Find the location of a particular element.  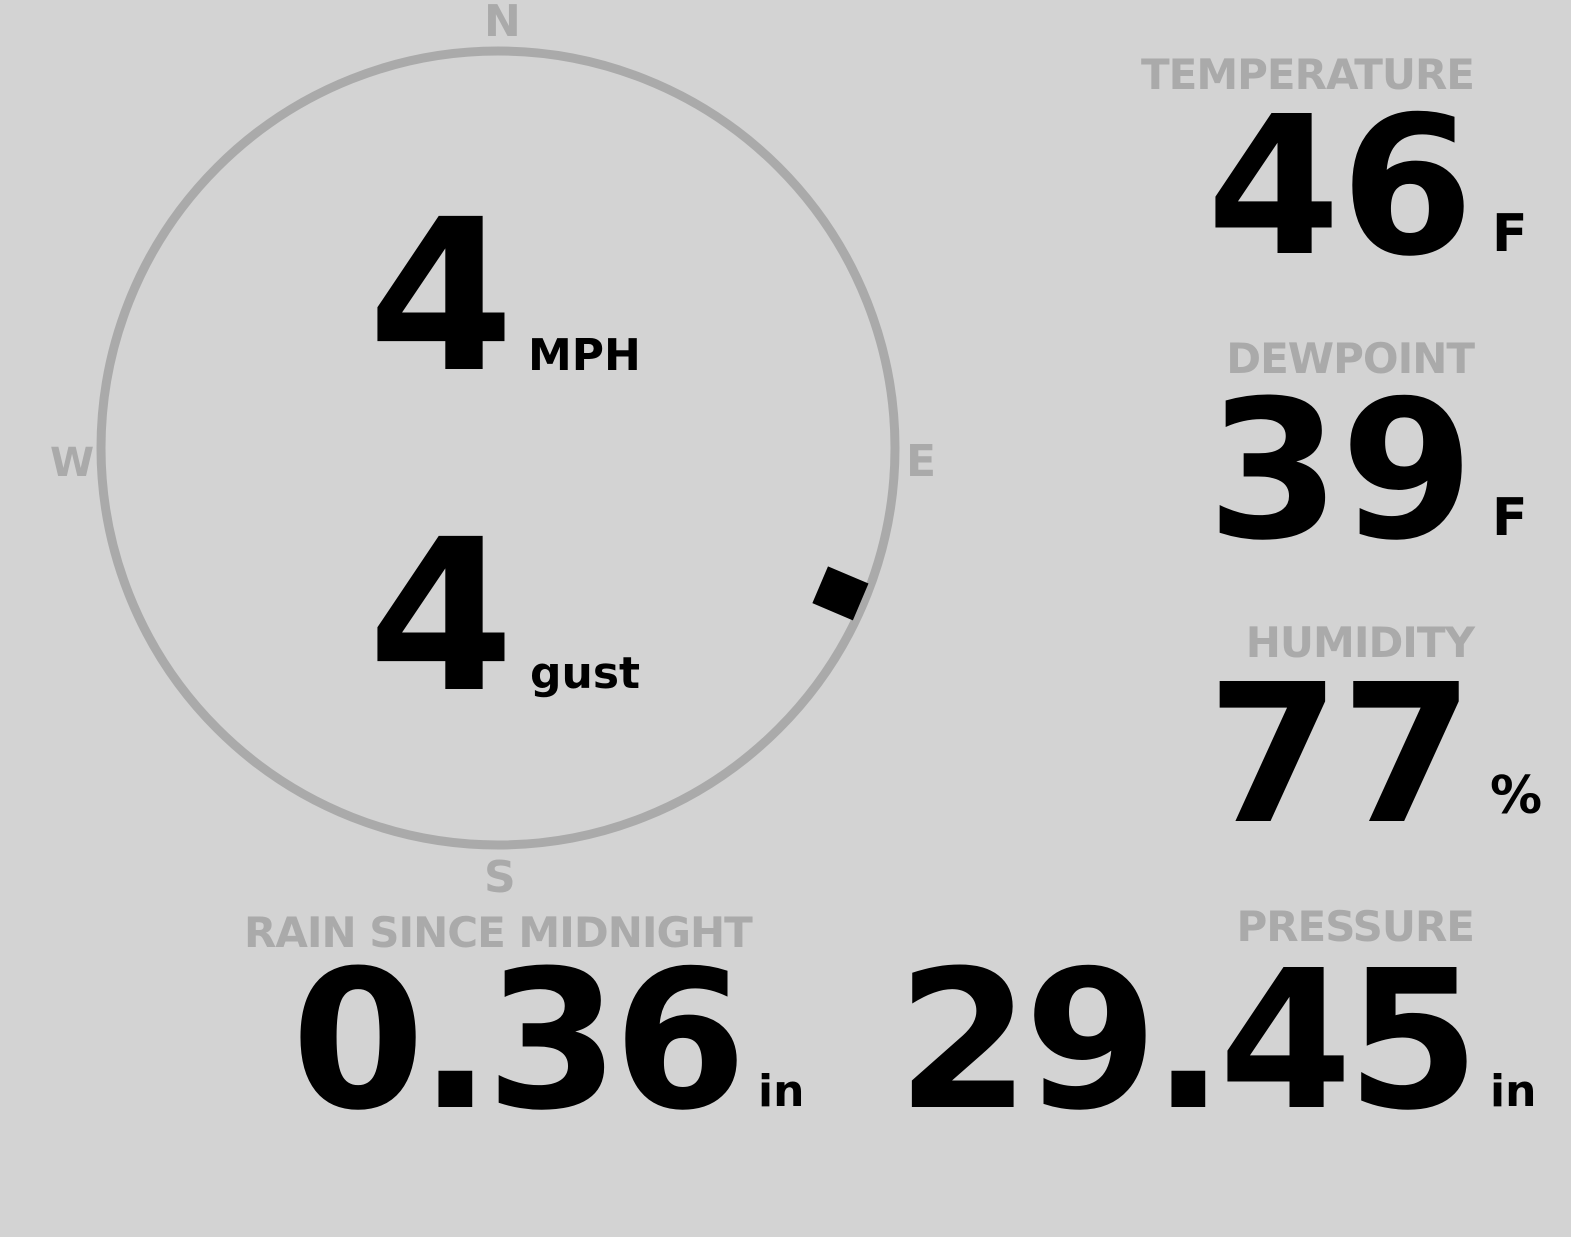

rain-label: RAIN SINCE MIDNIGHT is located at coordinates (498, 932).